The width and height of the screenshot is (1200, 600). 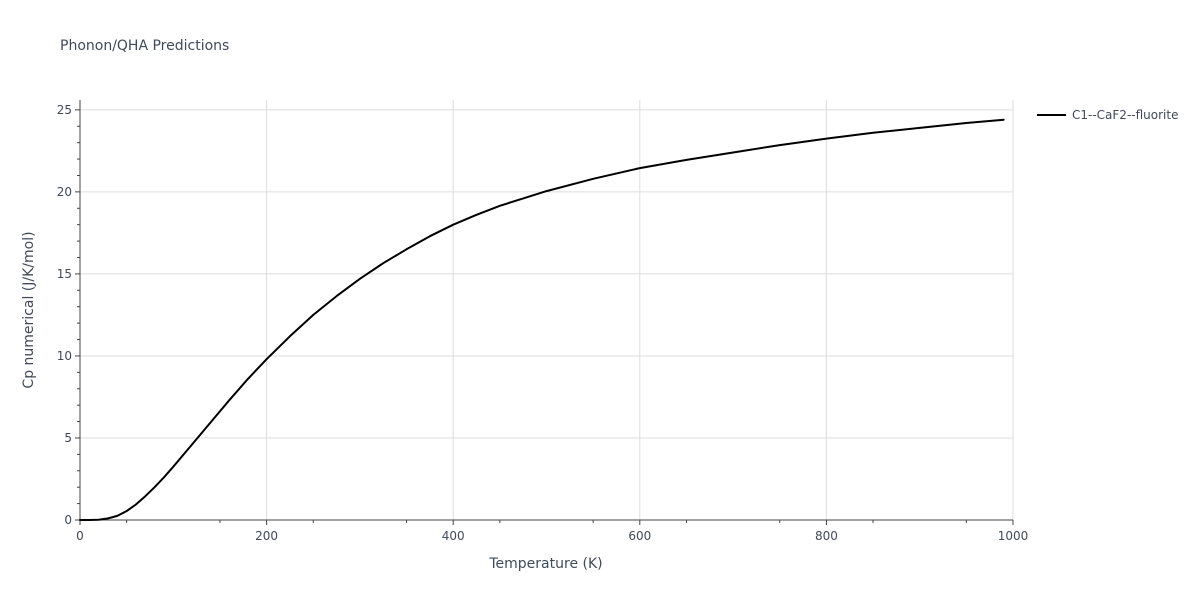 I want to click on x-tick-label: 0, so click(x=80, y=536).